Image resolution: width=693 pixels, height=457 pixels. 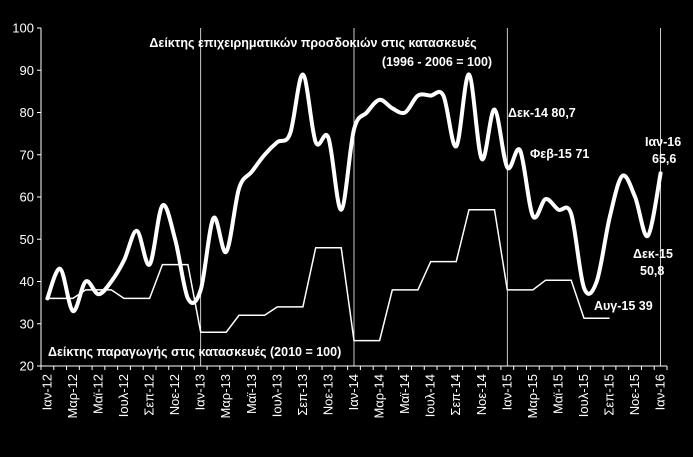 I want to click on x-tick-label: Σεπ-14, so click(x=455, y=395).